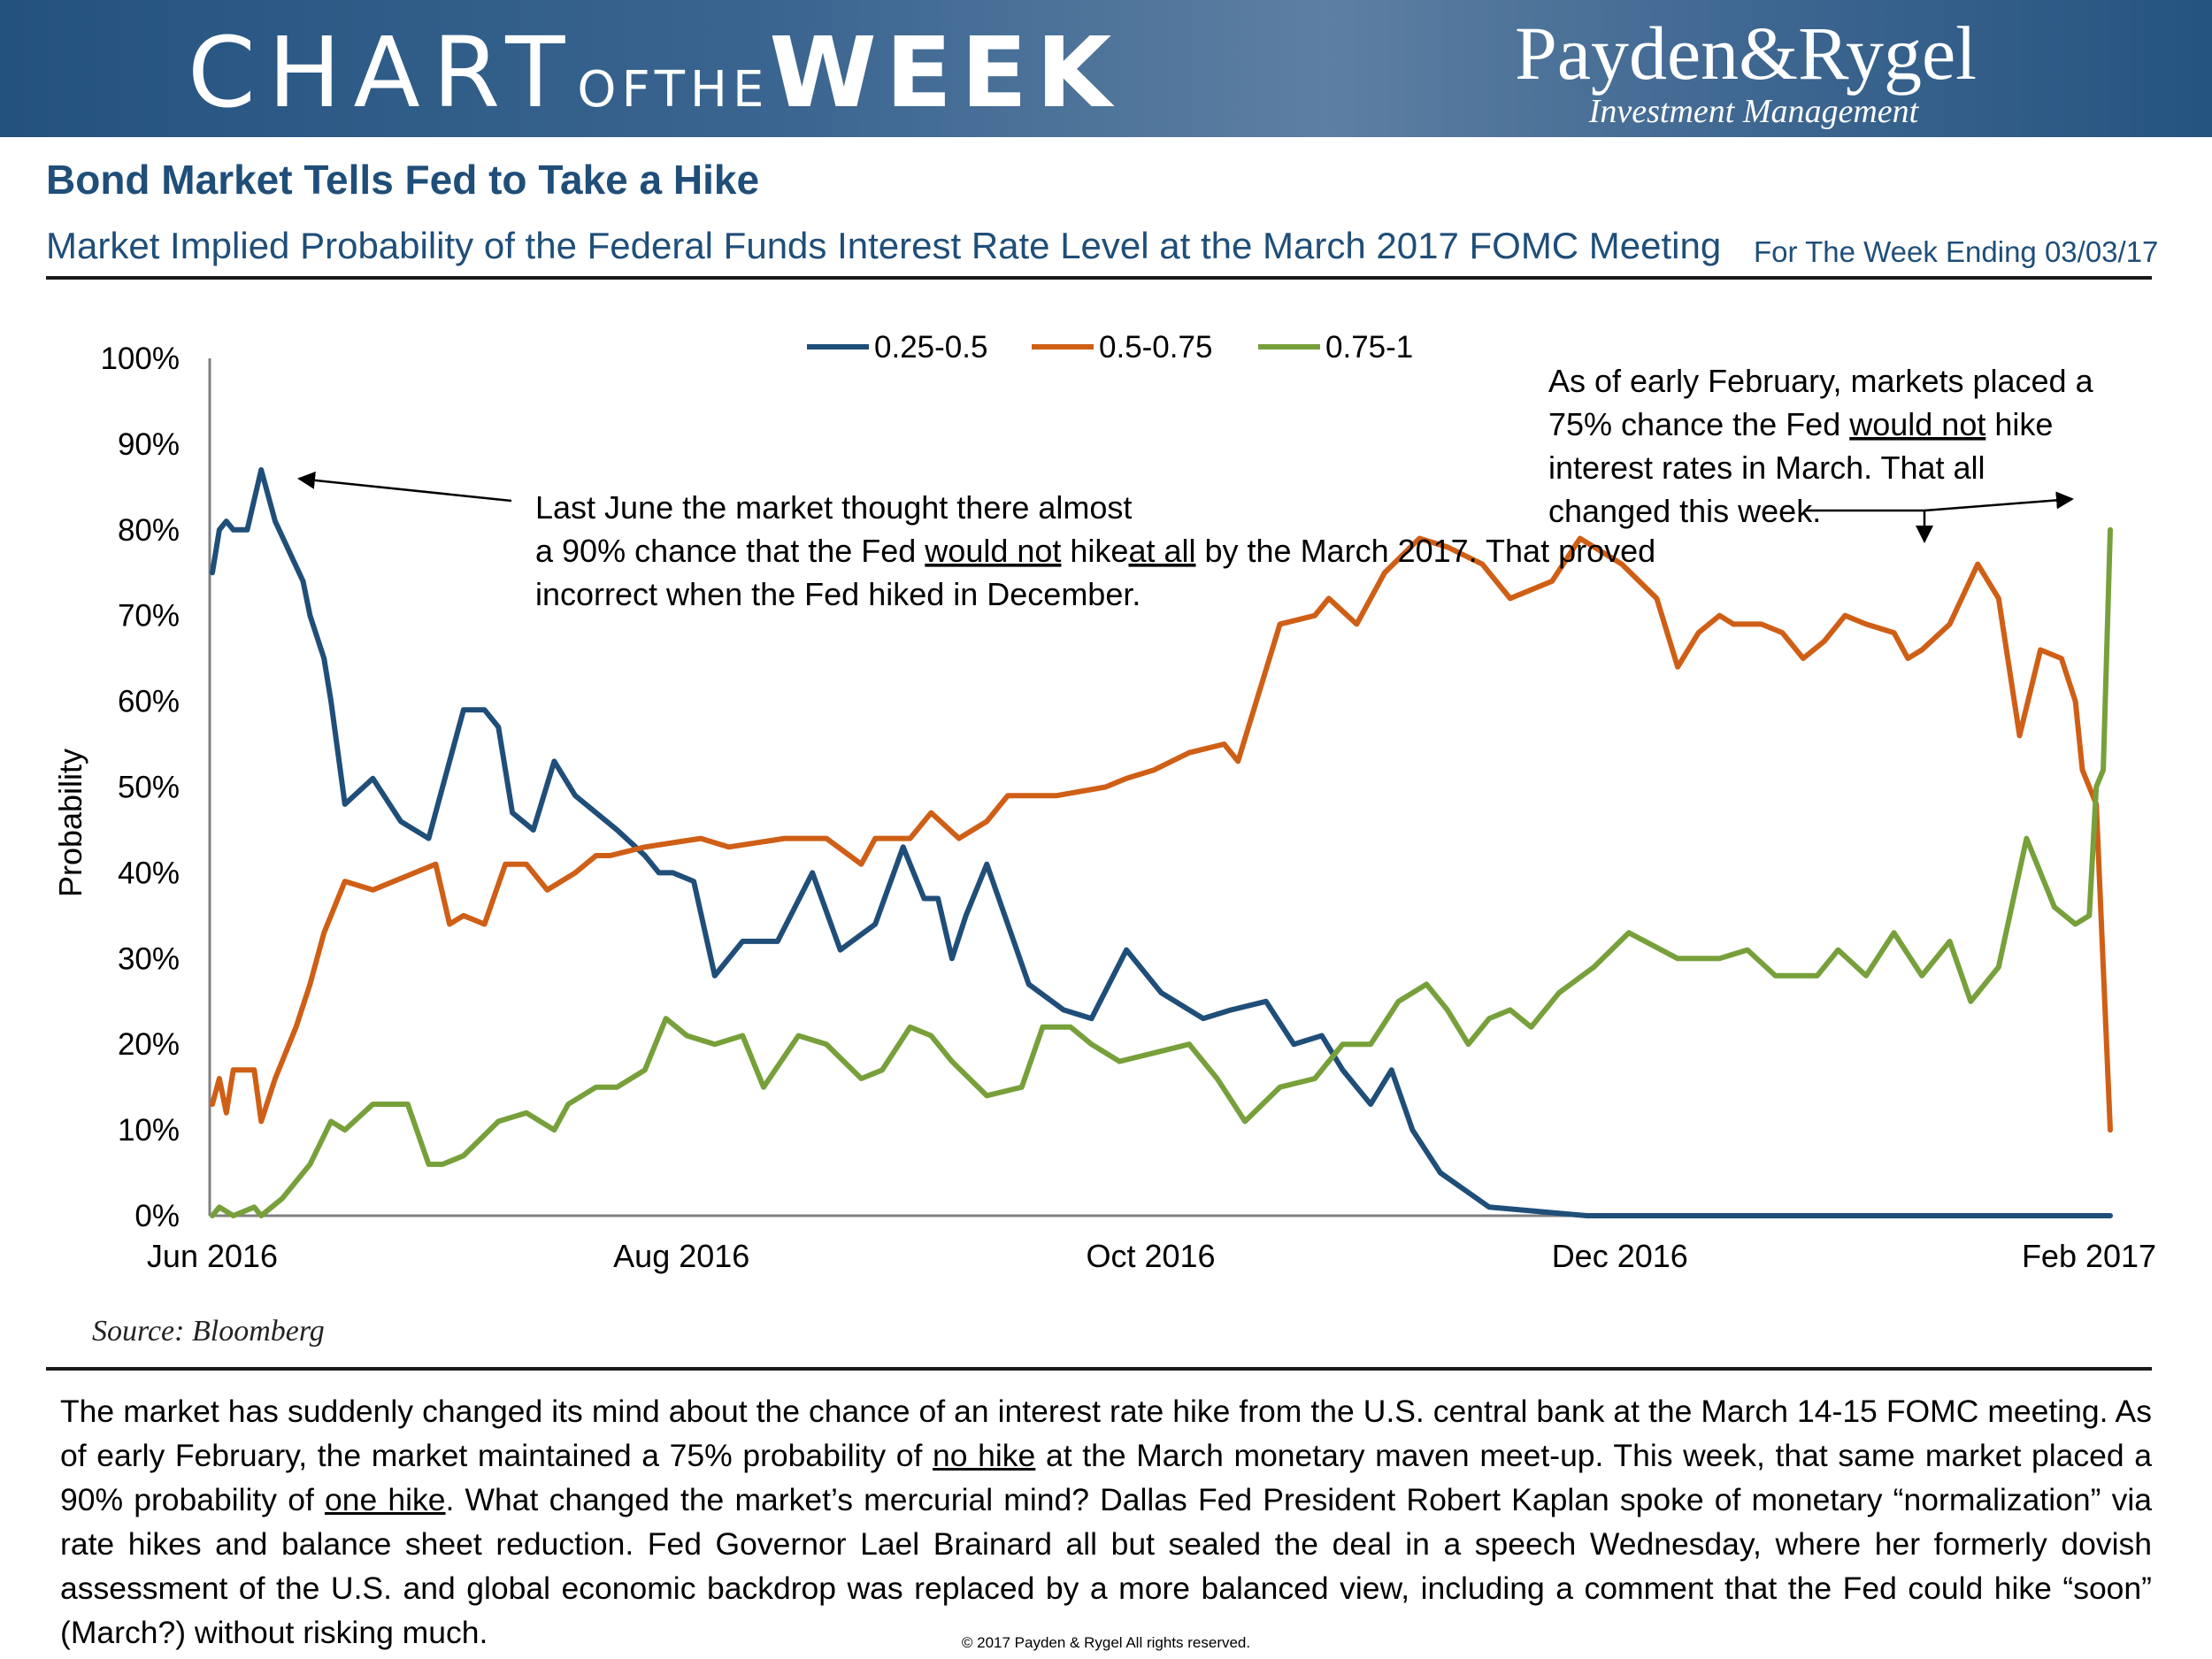  What do you see at coordinates (985, 1456) in the screenshot?
I see `commentary-no-hike: no hike` at bounding box center [985, 1456].